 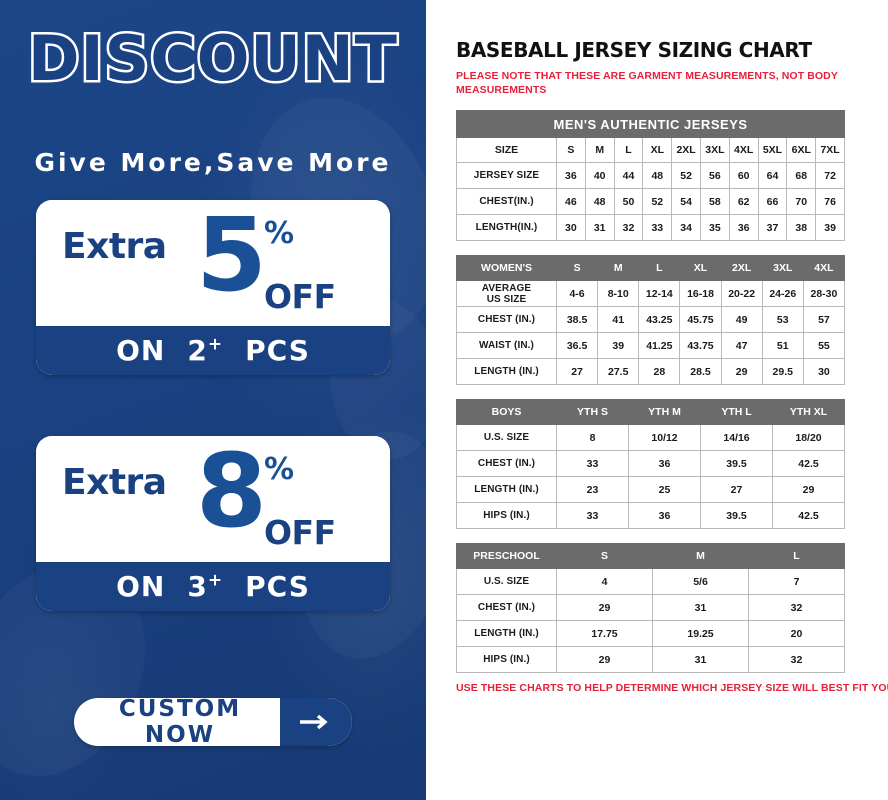 What do you see at coordinates (741, 320) in the screenshot?
I see `table-cell: 49` at bounding box center [741, 320].